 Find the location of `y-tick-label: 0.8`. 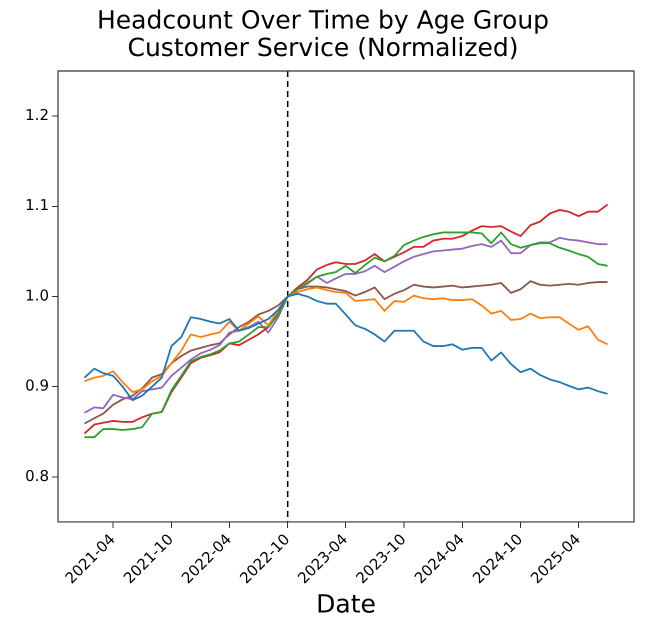

y-tick-label: 0.8 is located at coordinates (37, 475).